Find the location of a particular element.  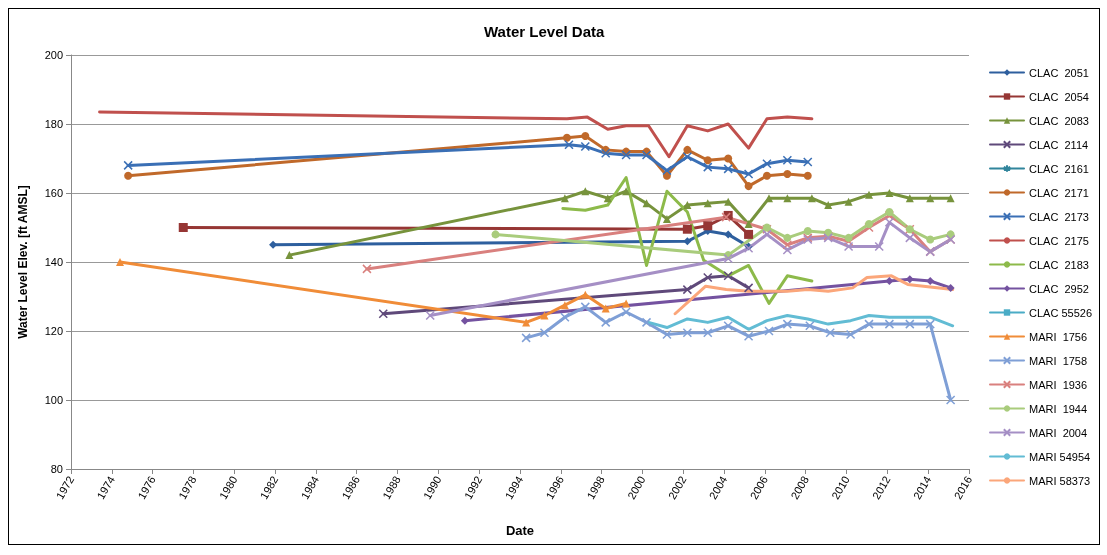

legend-label: MARI 1756 is located at coordinates (1058, 336).